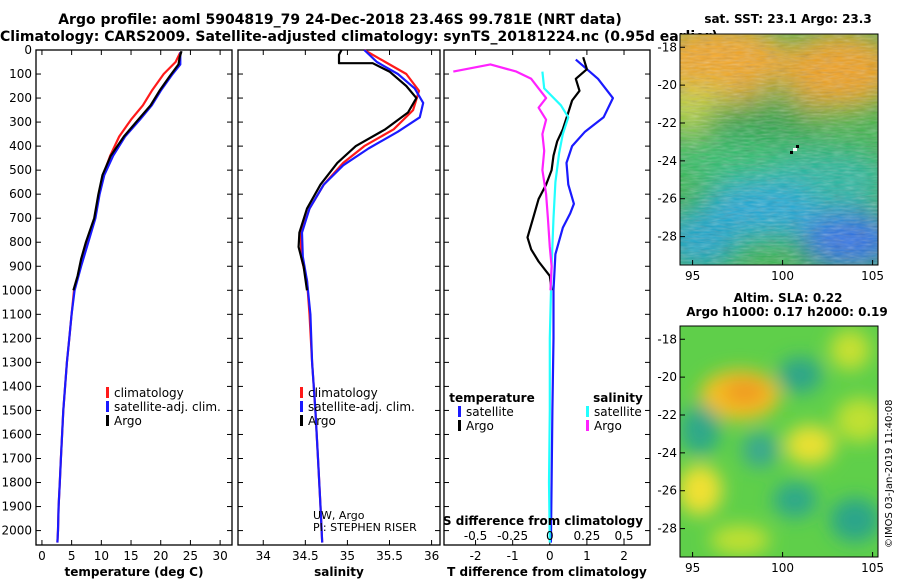  I want to click on x-tick-label: -2, so click(476, 556).